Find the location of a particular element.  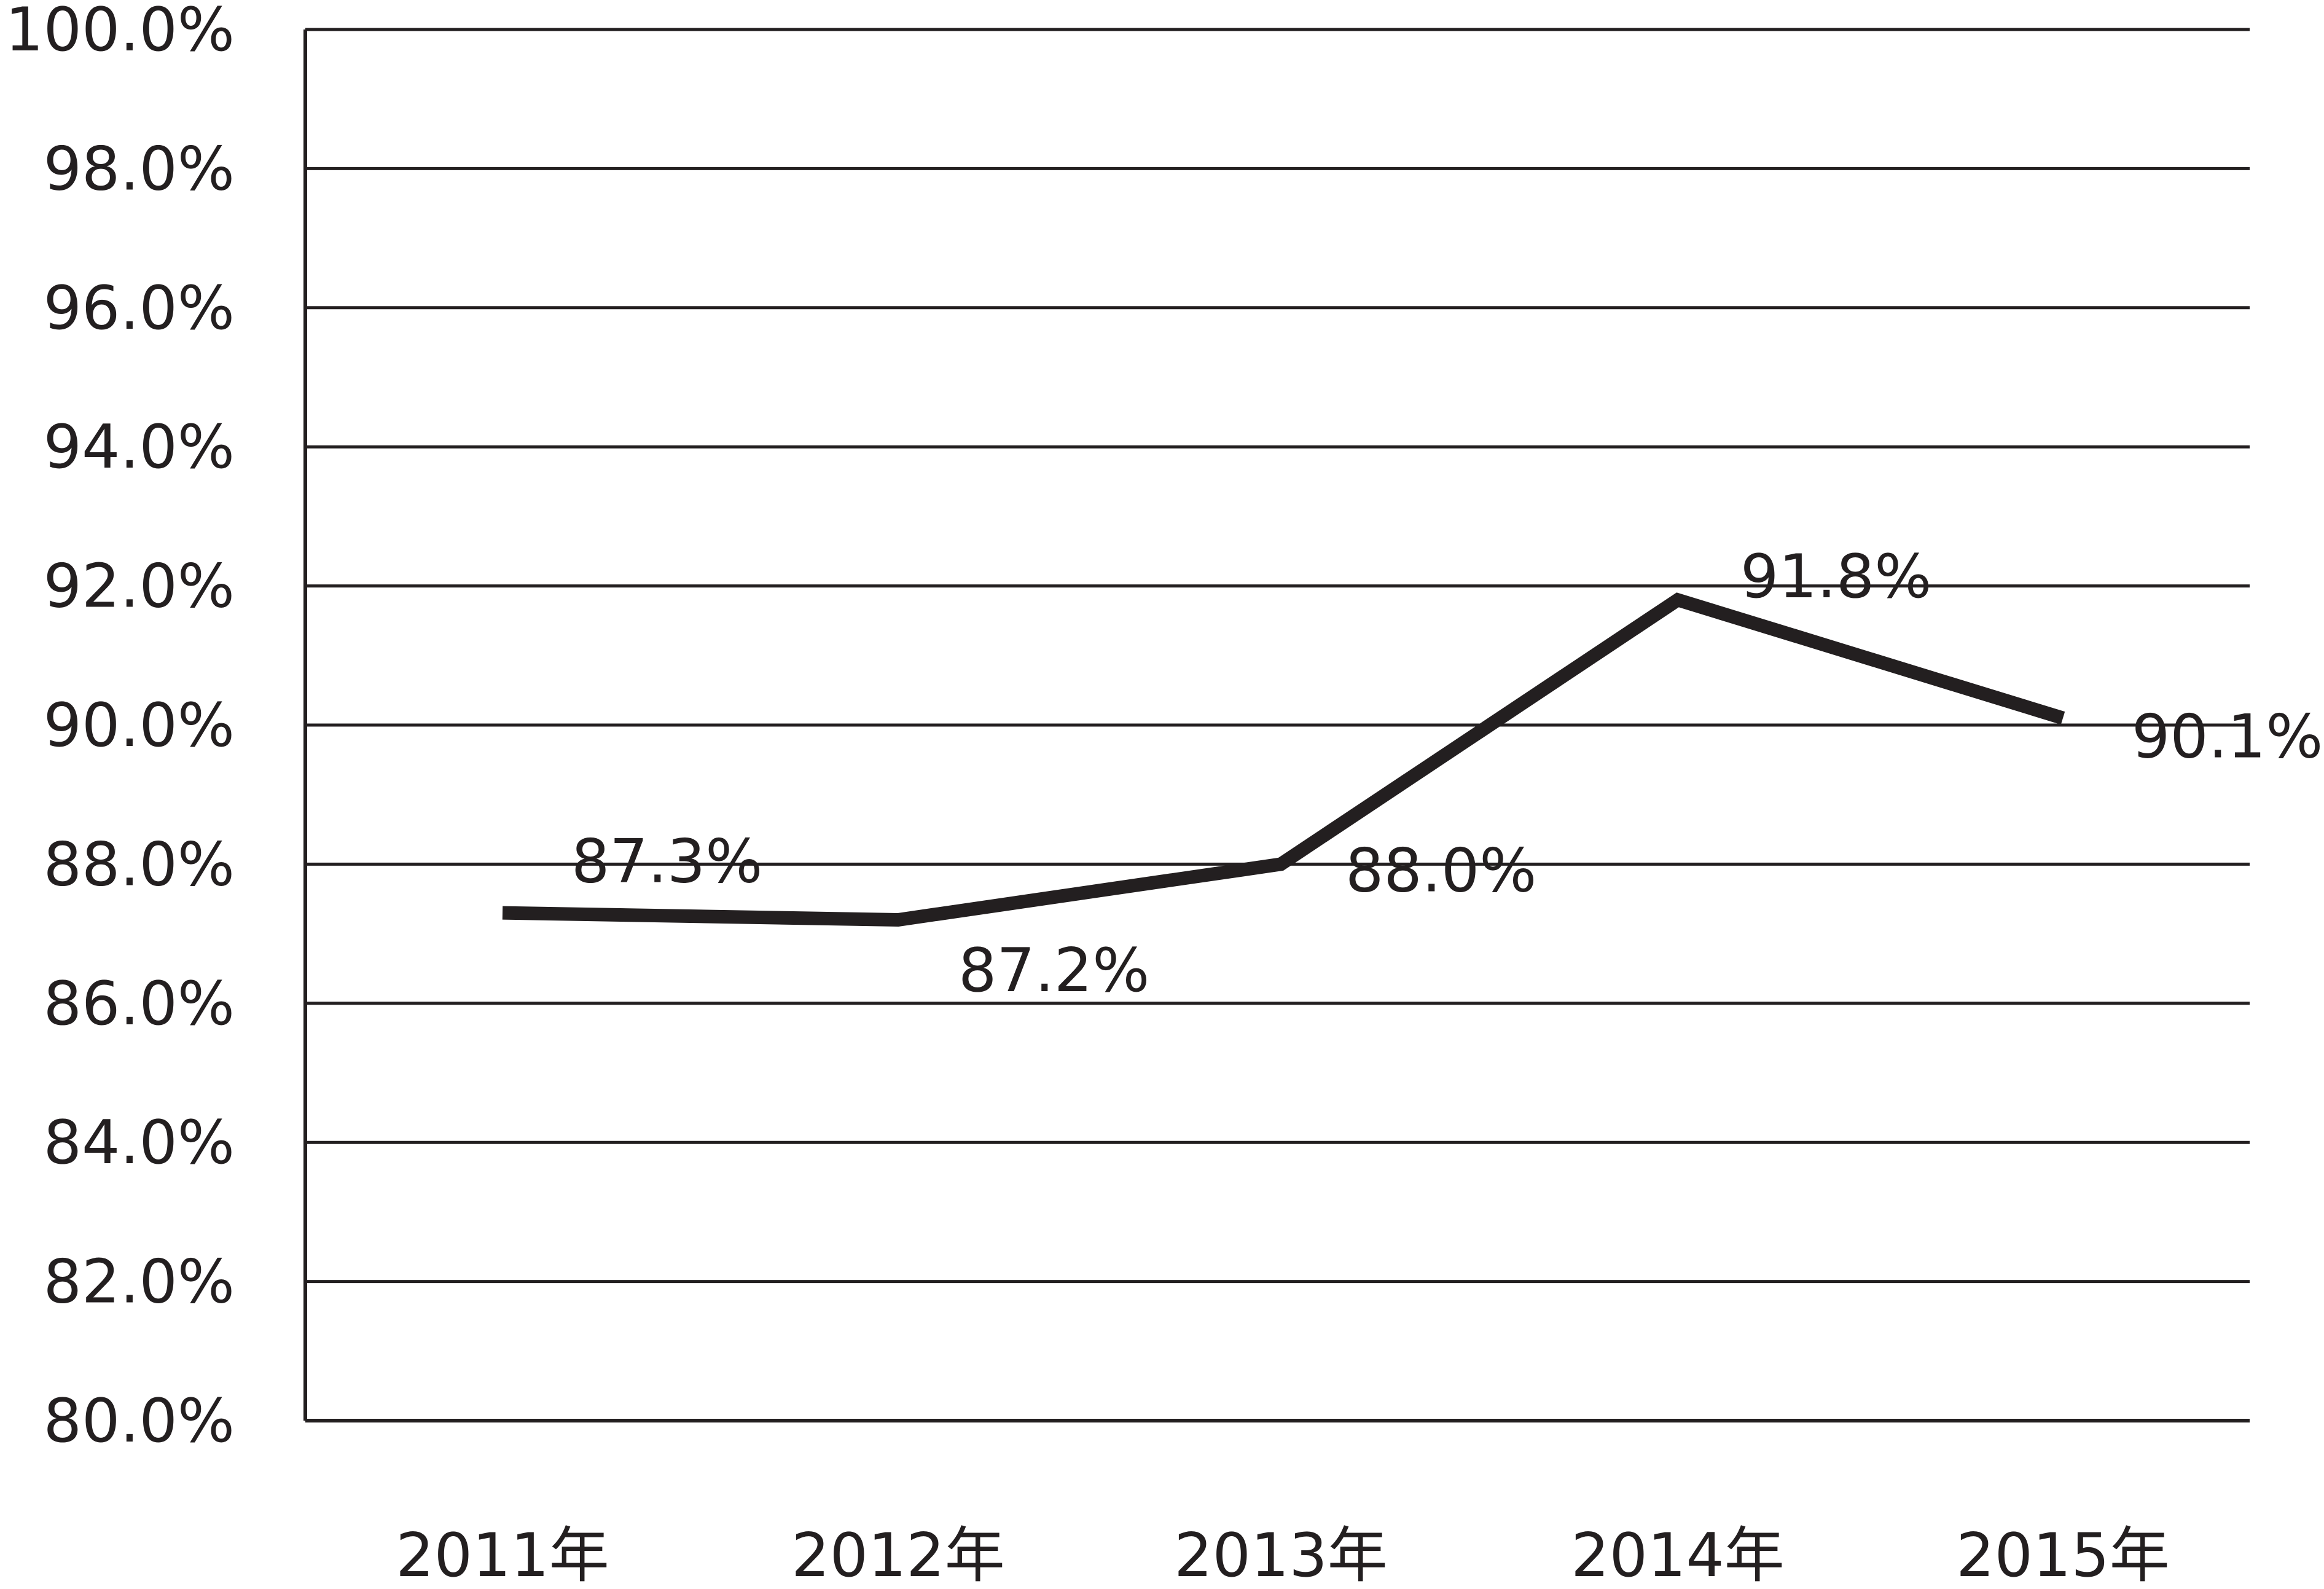

x-tick-label: 2011年 is located at coordinates (502, 1555).